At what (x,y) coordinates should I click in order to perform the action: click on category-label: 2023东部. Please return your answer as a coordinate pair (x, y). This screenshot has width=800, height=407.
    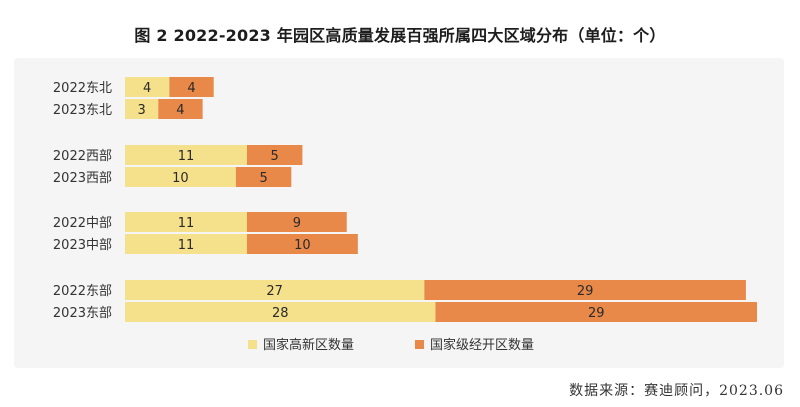
    Looking at the image, I should click on (82, 313).